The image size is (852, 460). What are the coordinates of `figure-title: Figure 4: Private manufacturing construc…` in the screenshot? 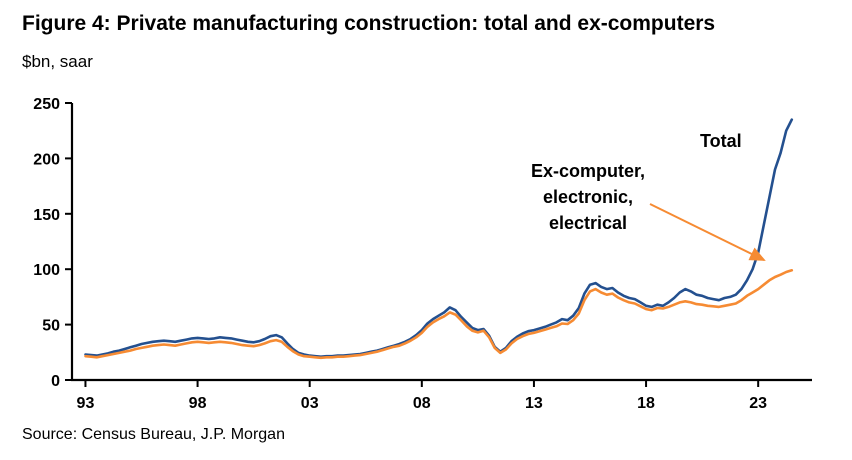 It's located at (369, 23).